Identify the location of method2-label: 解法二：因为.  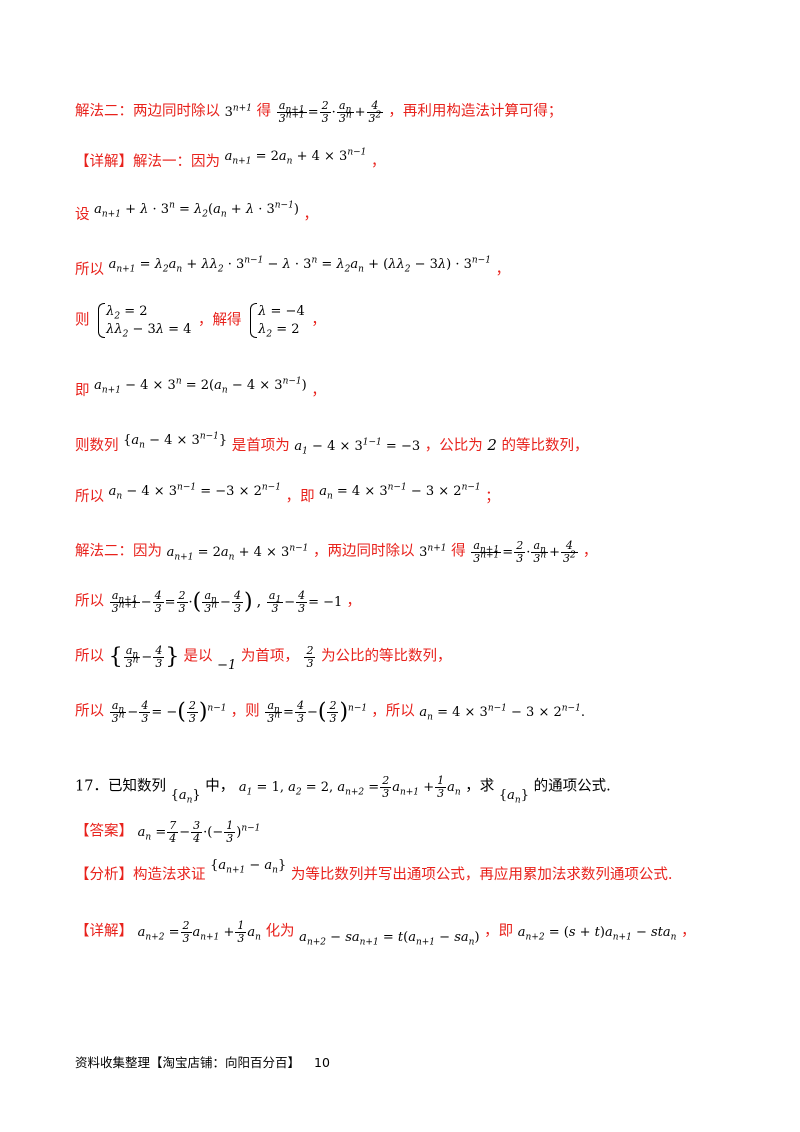
(118, 551).